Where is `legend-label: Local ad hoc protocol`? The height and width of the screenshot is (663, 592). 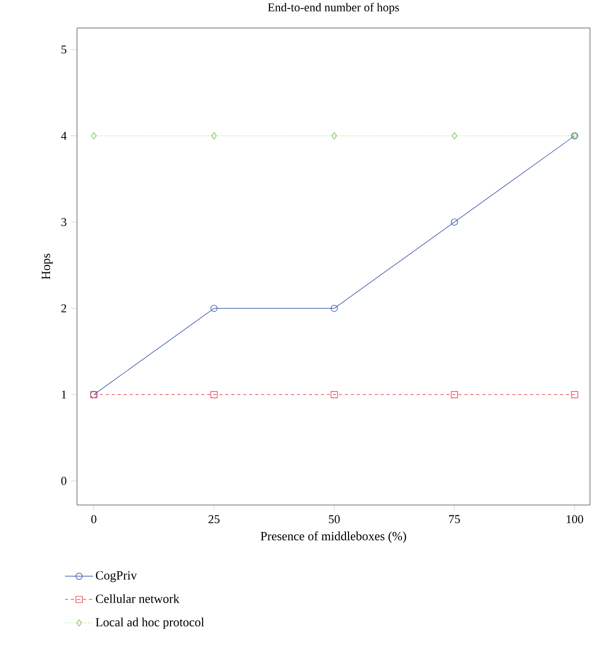
legend-label: Local ad hoc protocol is located at coordinates (150, 623).